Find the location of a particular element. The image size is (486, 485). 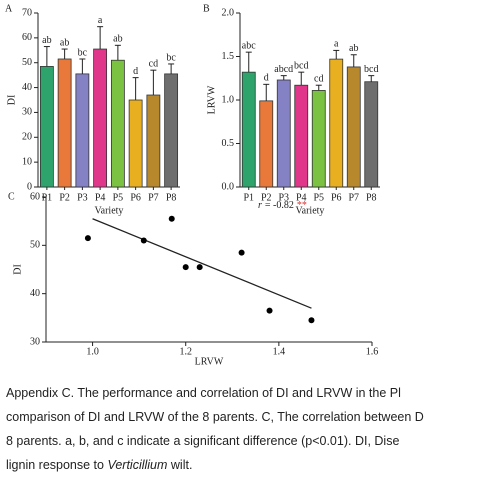

annotation-significance: ** is located at coordinates (302, 205).